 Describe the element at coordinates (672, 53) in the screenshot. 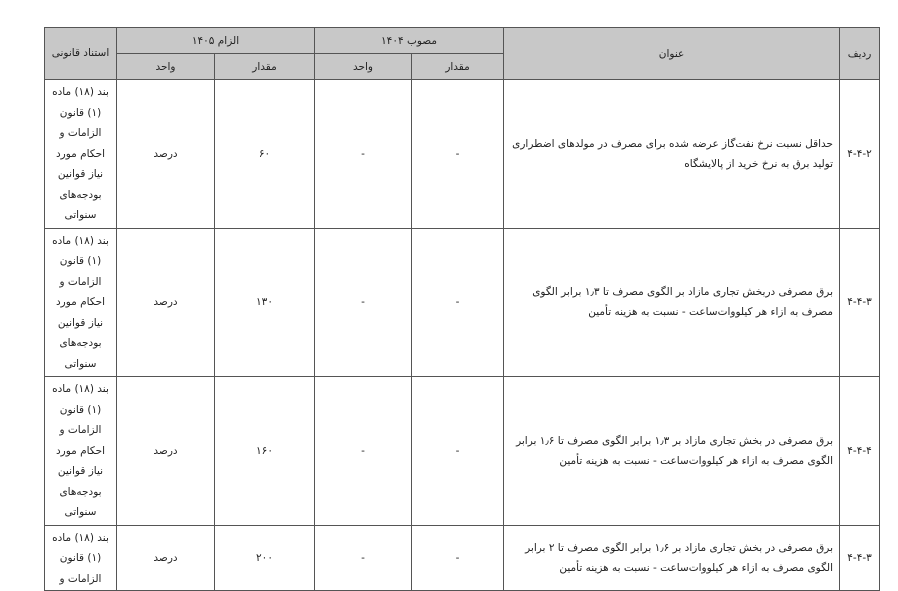

I see `header-title: عنوان` at that location.